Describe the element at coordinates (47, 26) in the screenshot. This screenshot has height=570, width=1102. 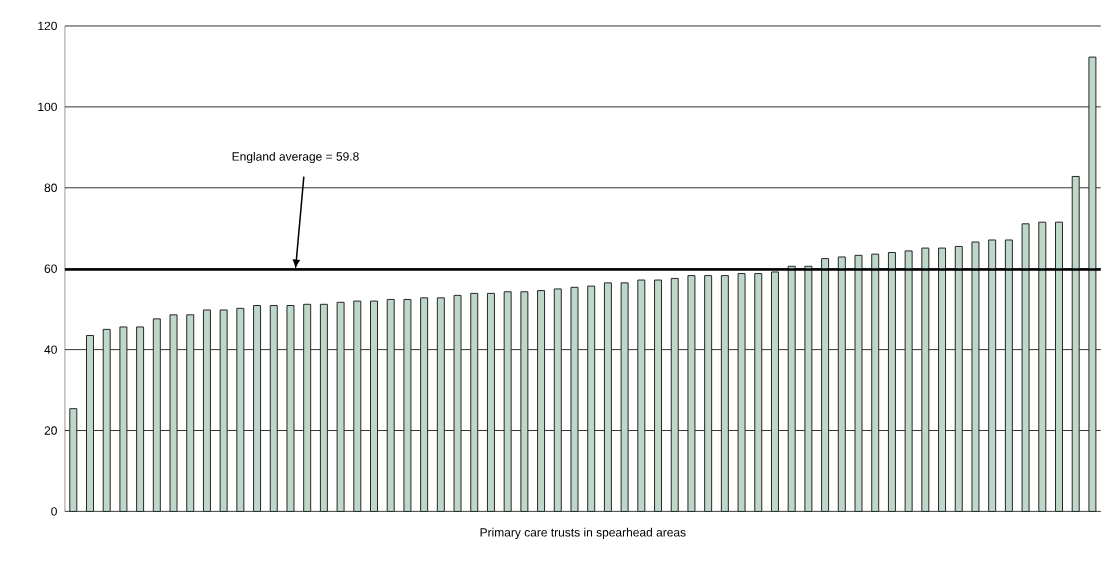
I see `y-tick-label: 120` at that location.